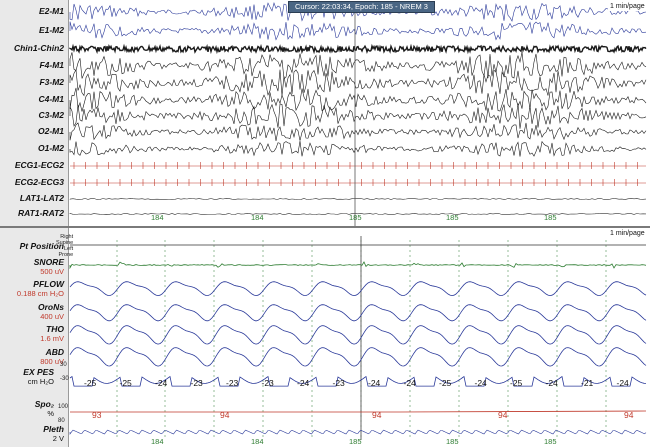 The height and width of the screenshot is (447, 650). Describe the element at coordinates (627, 7) in the screenshot. I see `page-scale-top: 1 min/page` at that location.